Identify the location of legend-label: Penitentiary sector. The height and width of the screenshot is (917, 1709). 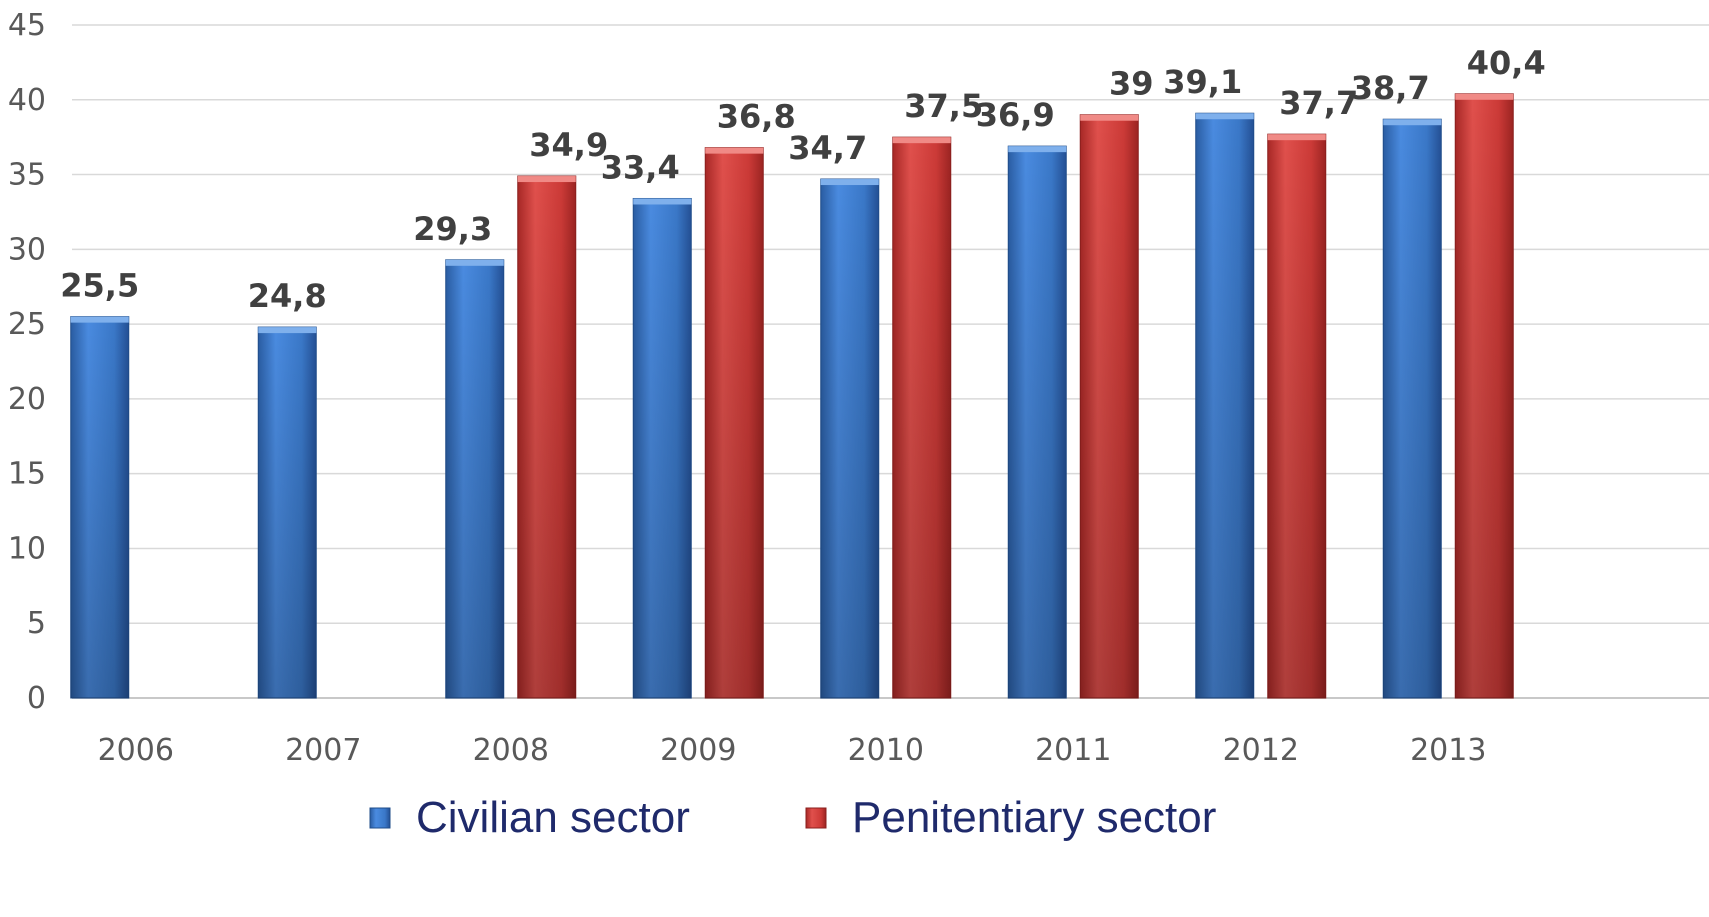
(1034, 817).